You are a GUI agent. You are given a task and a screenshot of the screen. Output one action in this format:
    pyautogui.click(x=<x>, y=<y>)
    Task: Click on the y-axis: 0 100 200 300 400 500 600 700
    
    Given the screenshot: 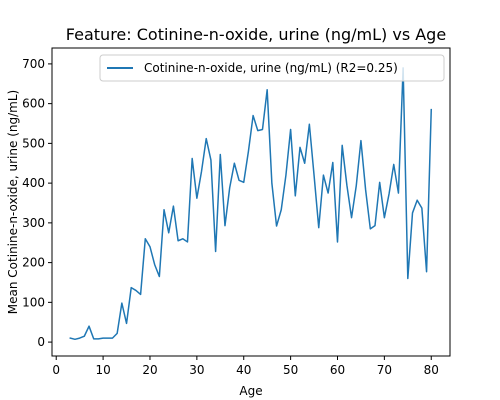 What is the action you would take?
    pyautogui.click(x=37, y=203)
    